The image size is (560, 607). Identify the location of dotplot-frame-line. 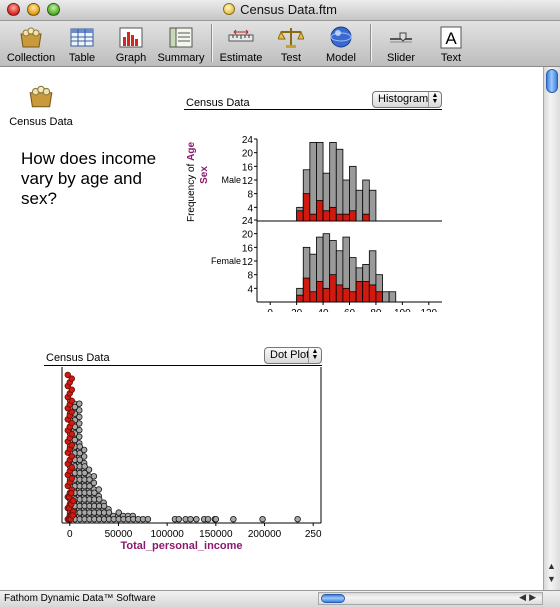
(183, 365).